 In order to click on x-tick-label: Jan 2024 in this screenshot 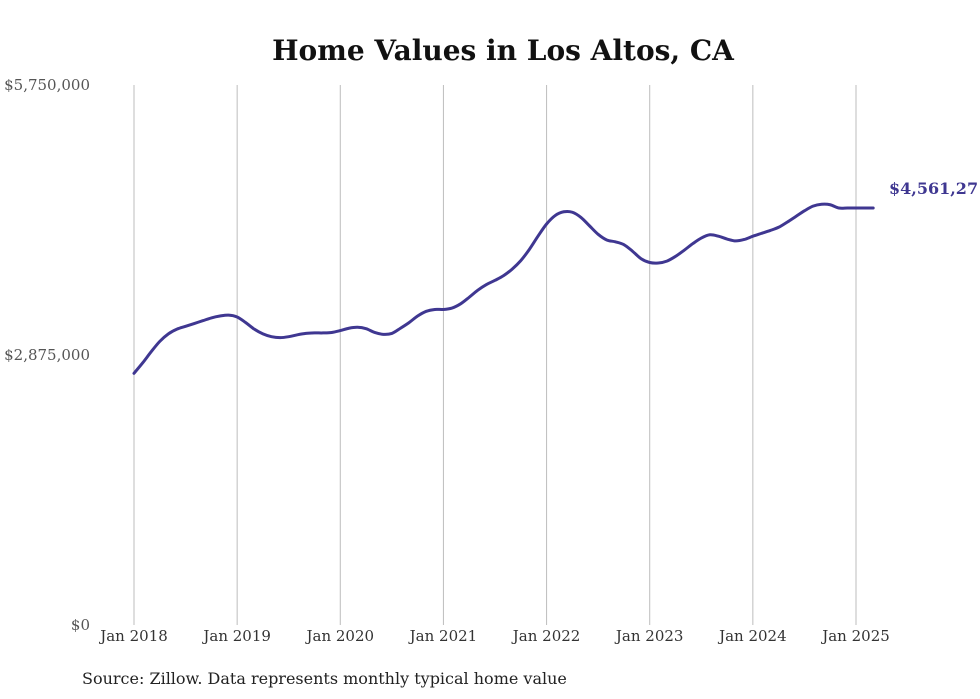, I will do `click(752, 636)`.